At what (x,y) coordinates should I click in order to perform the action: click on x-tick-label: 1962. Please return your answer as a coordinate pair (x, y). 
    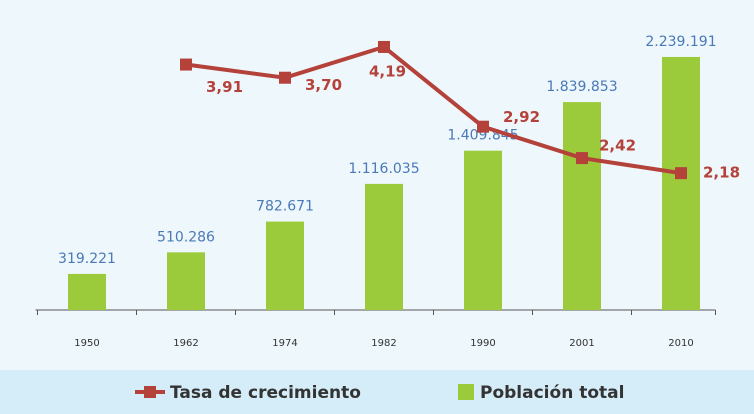
    Looking at the image, I should click on (185, 343).